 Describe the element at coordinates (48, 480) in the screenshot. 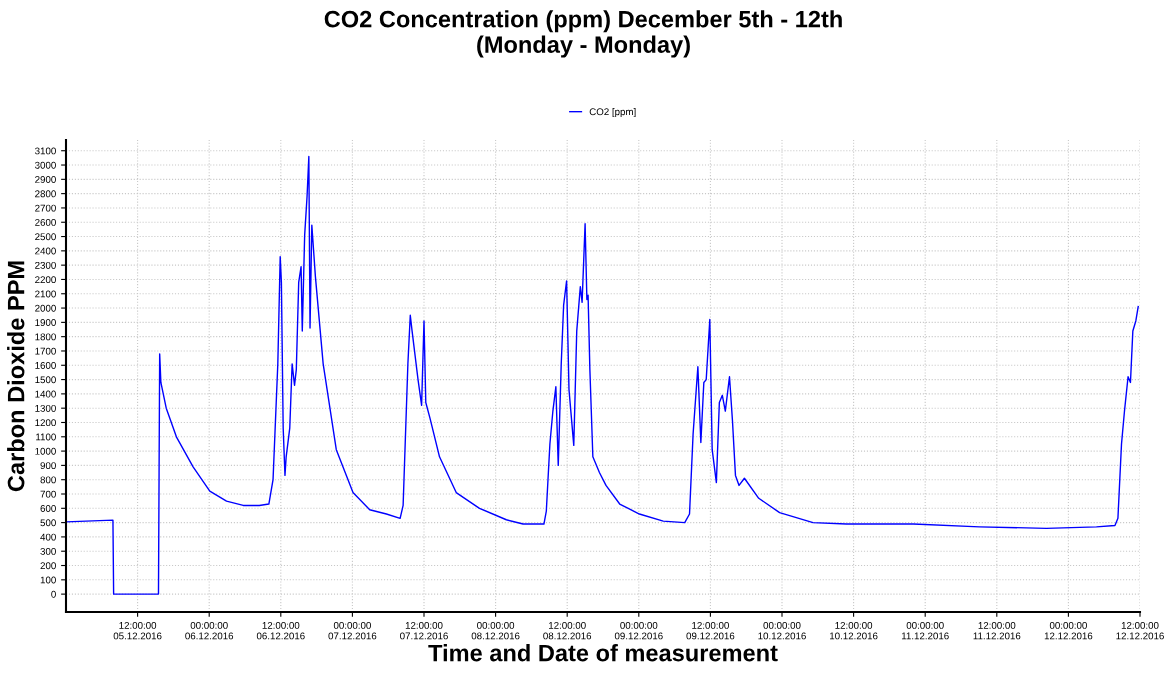

I see `y-tick-label: 800` at that location.